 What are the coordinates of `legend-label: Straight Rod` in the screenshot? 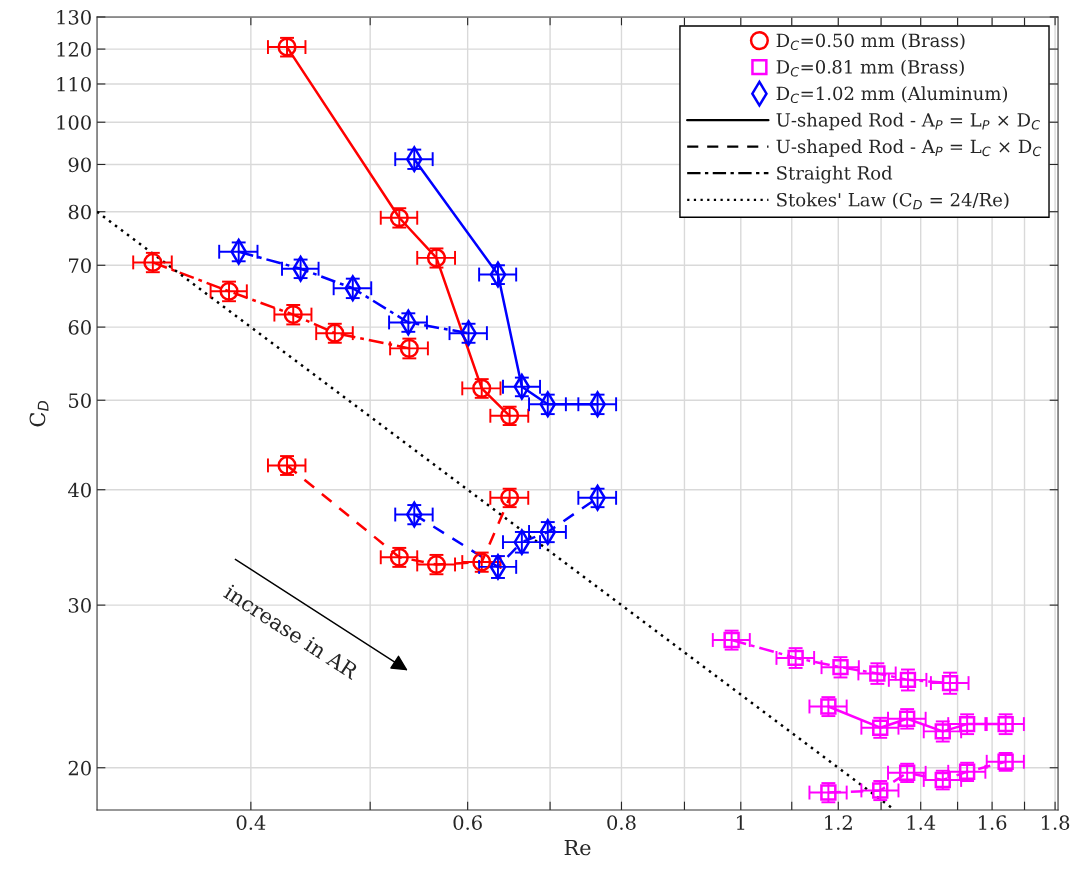 It's located at (835, 174).